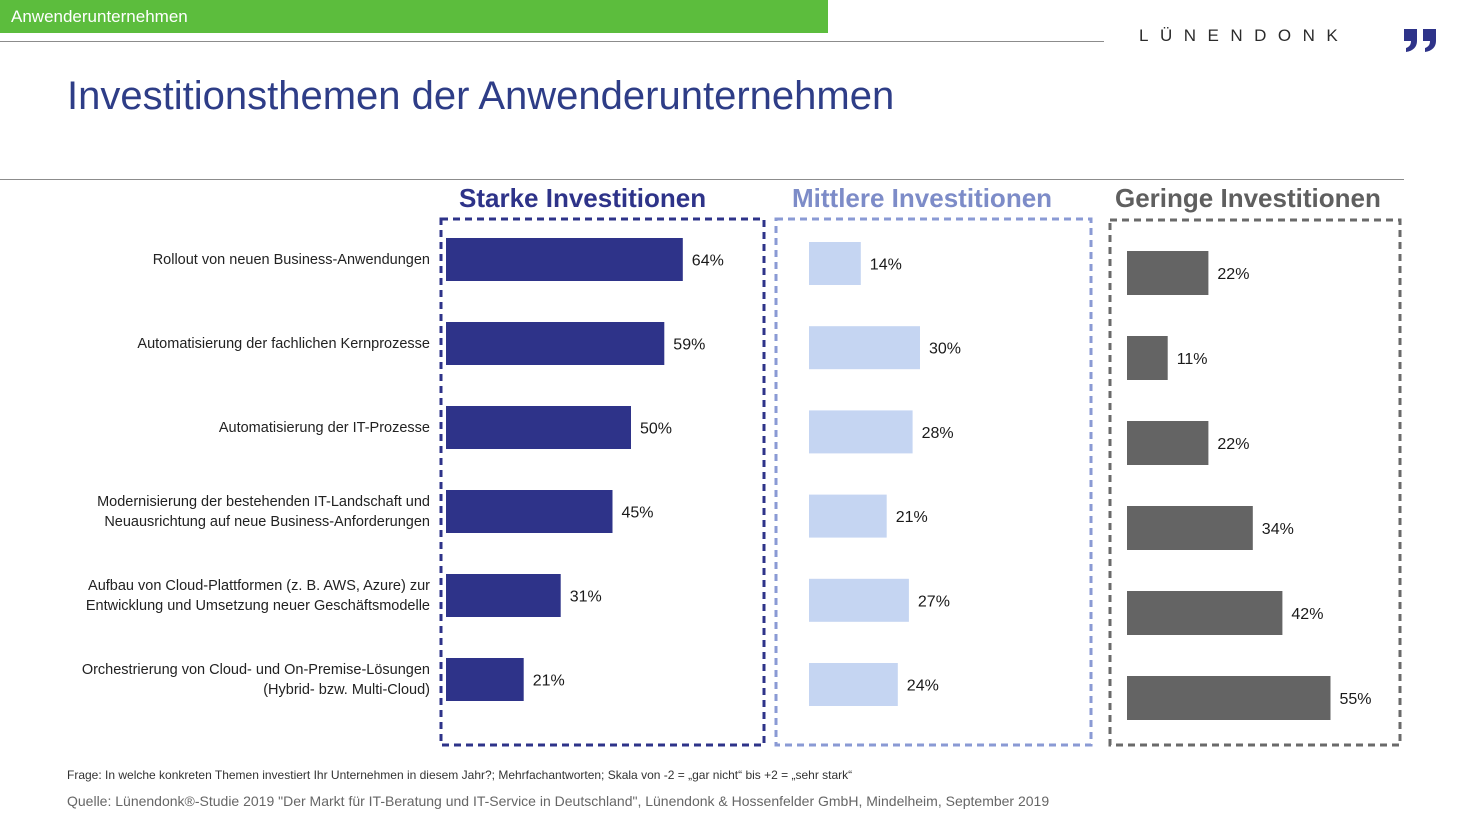  What do you see at coordinates (1168, 273) in the screenshot?
I see `bar-s3-r1` at bounding box center [1168, 273].